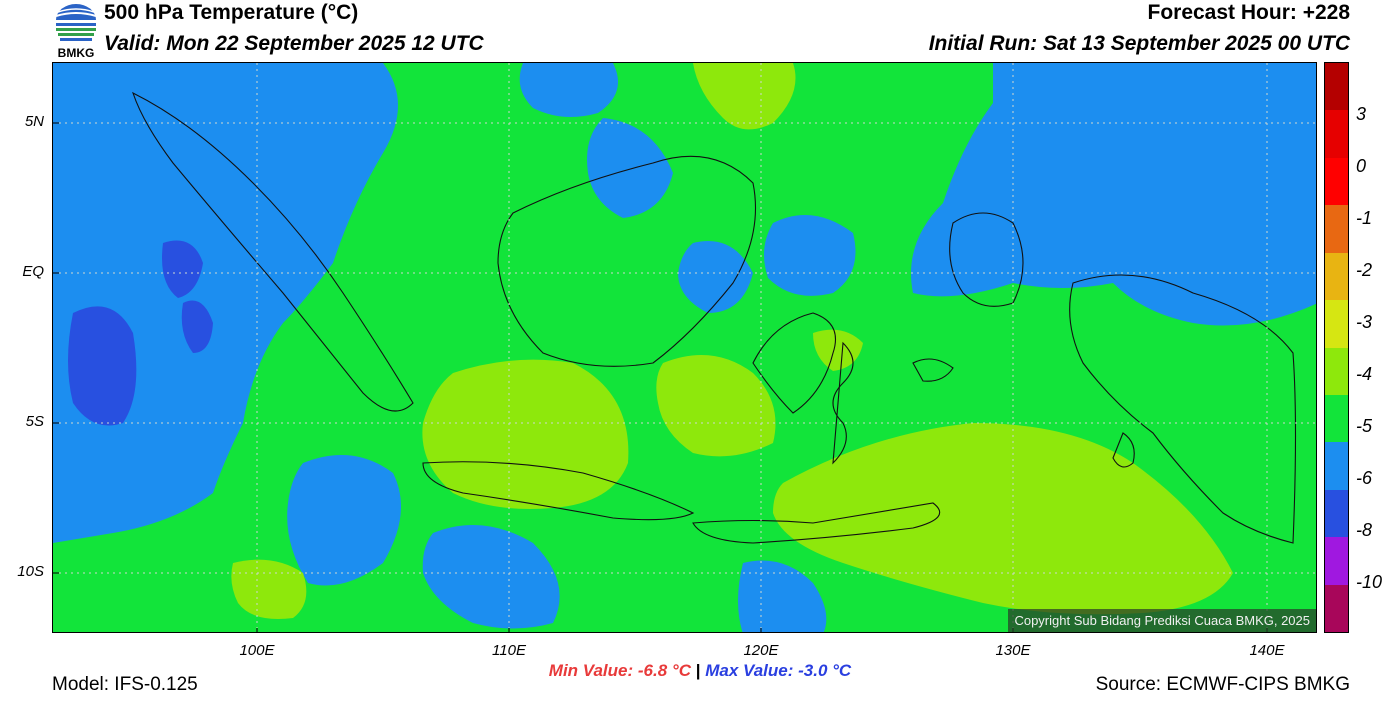  I want to click on colorbar-label: -3, so click(1364, 322).